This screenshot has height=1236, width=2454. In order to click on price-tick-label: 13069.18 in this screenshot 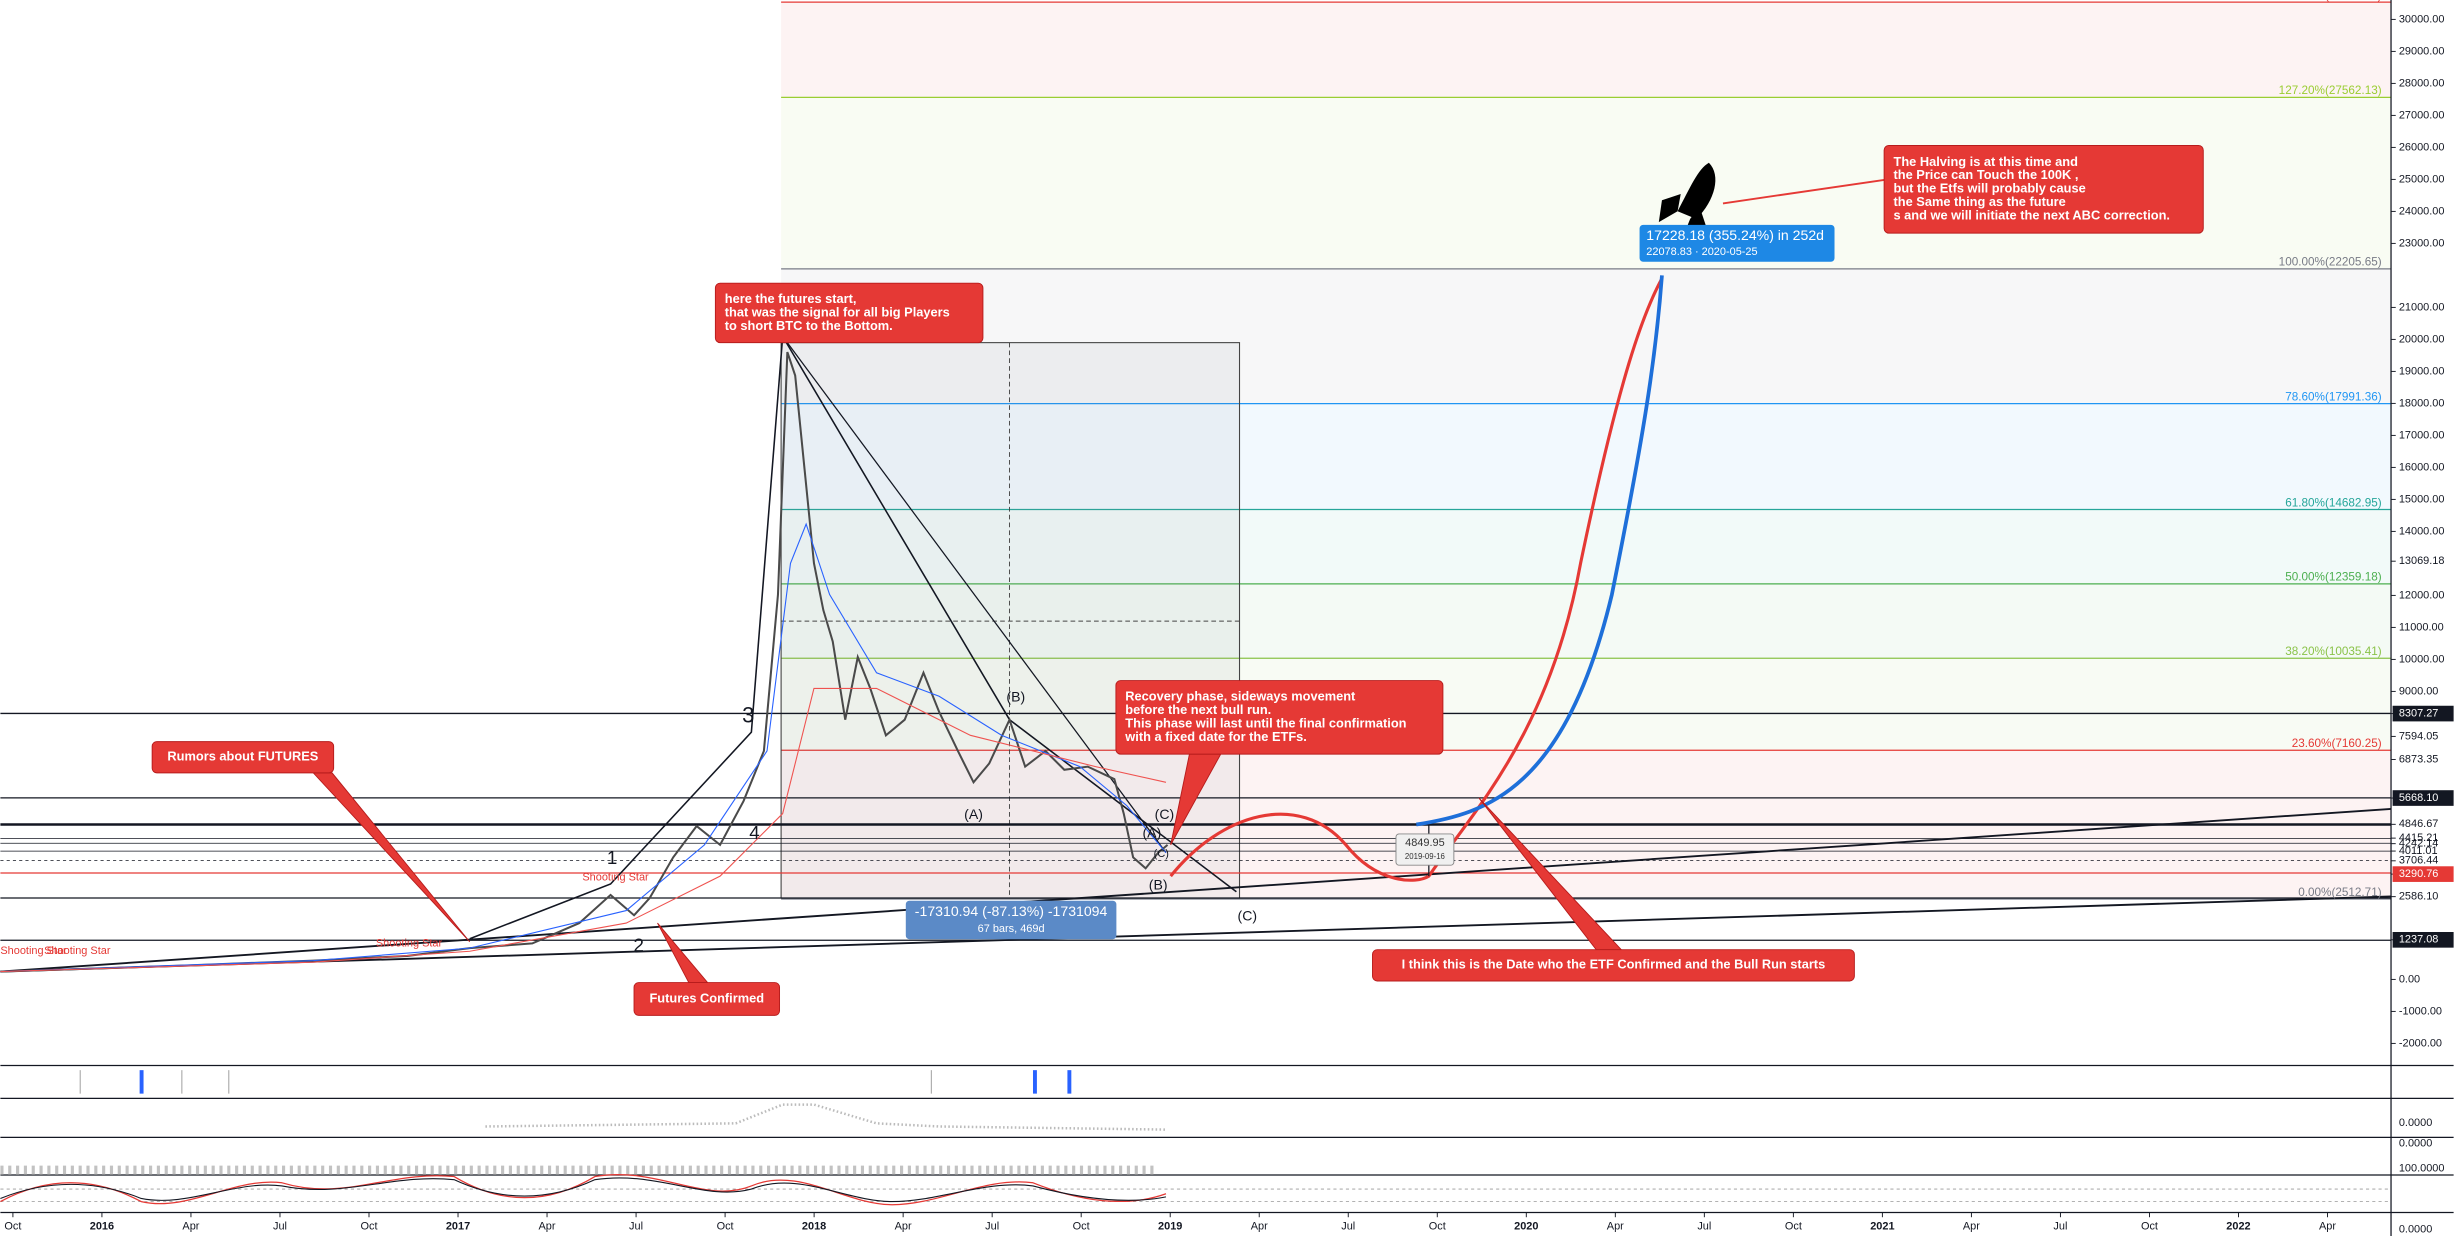, I will do `click(2422, 561)`.